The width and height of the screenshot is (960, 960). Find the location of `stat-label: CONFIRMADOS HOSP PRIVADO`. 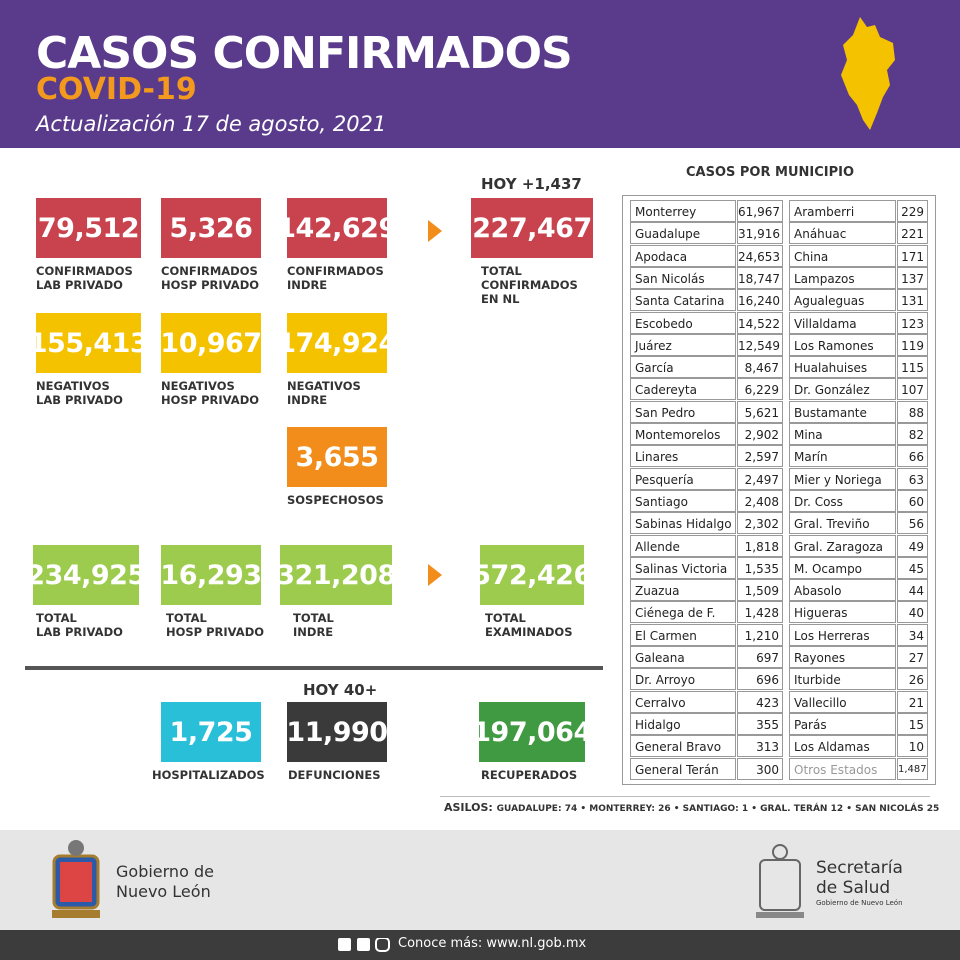

stat-label: CONFIRMADOS HOSP PRIVADO is located at coordinates (210, 278).